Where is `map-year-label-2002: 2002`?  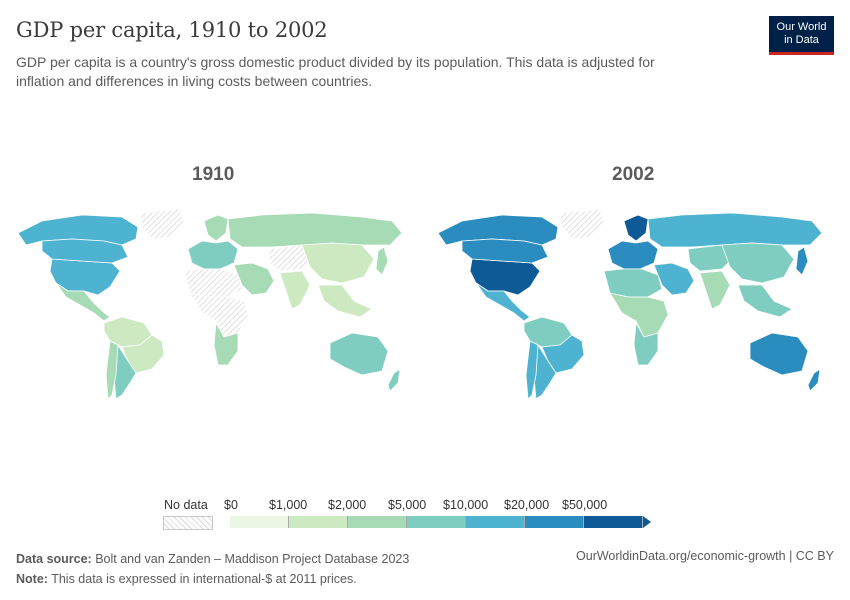 map-year-label-2002: 2002 is located at coordinates (633, 174).